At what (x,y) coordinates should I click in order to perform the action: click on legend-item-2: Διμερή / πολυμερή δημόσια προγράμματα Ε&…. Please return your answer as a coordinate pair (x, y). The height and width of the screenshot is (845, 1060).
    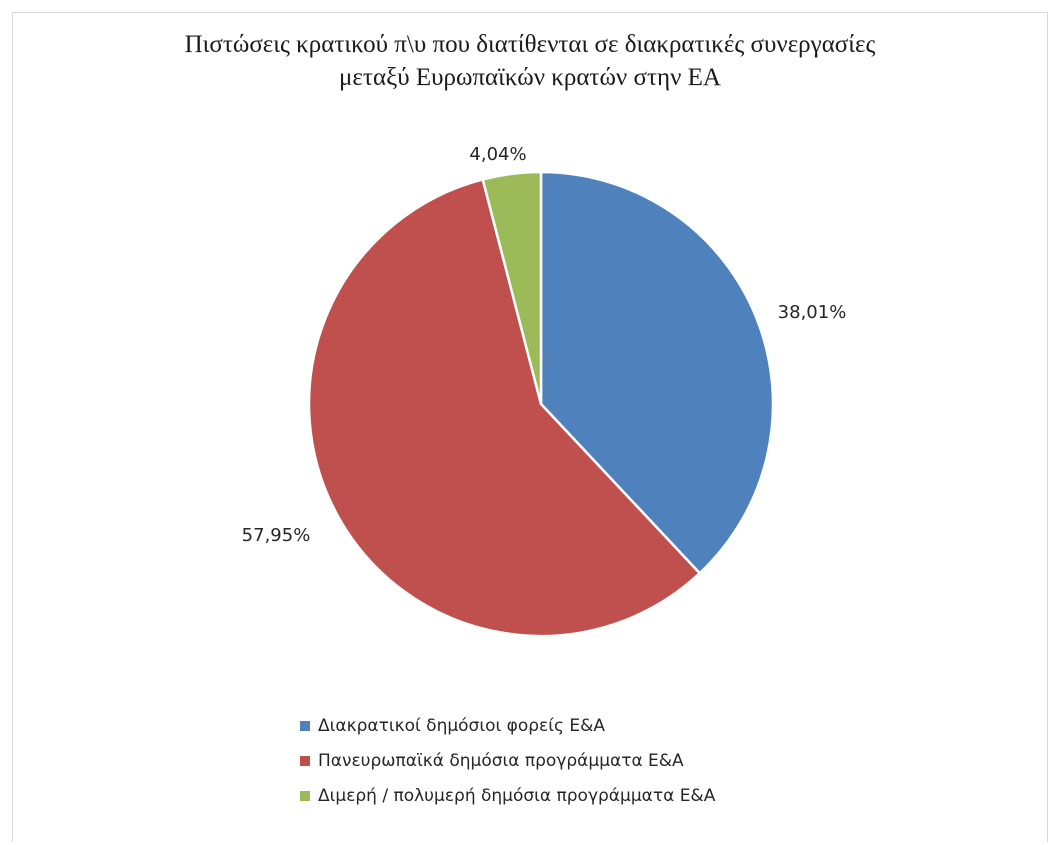
    Looking at the image, I should click on (507, 795).